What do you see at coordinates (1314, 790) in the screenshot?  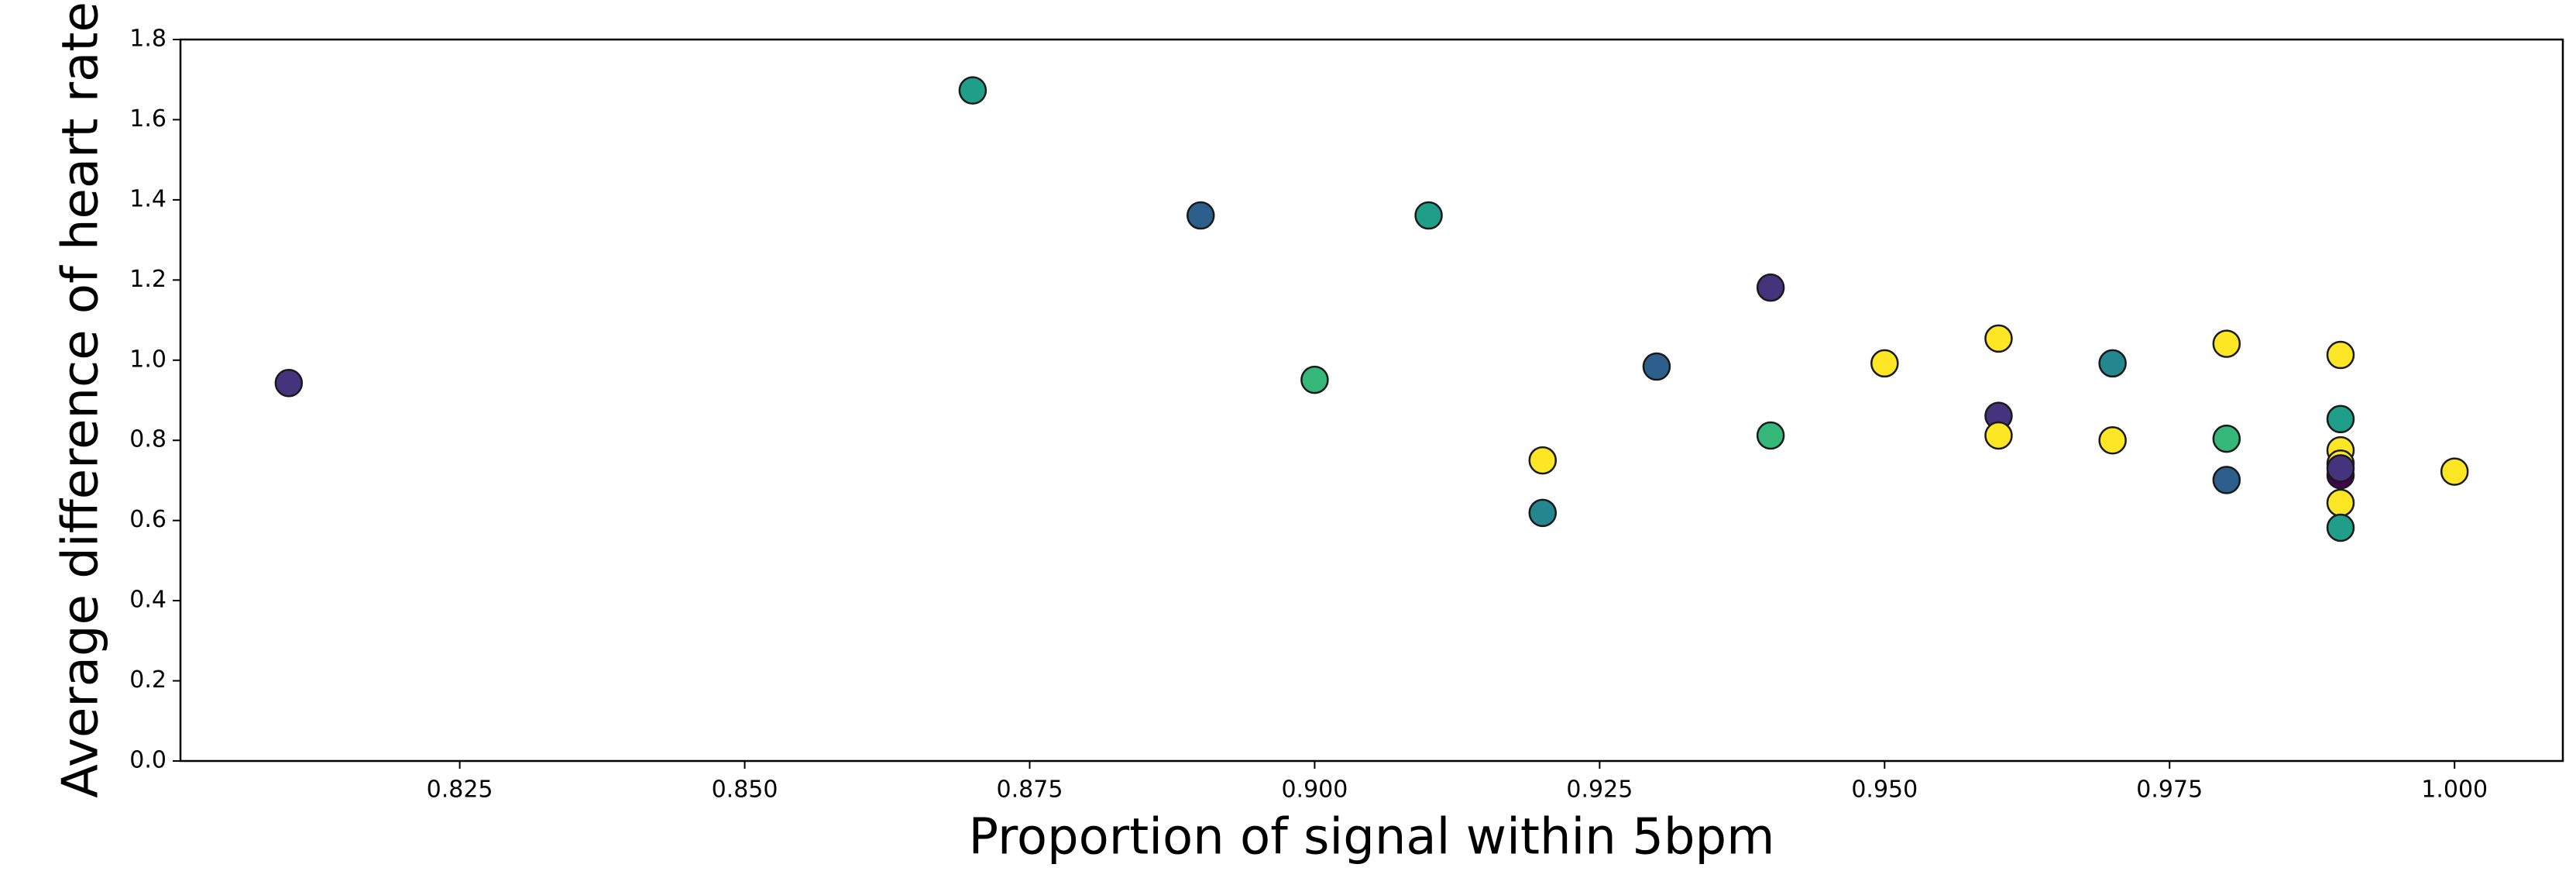 I see `x-tick-label: 0.900` at bounding box center [1314, 790].